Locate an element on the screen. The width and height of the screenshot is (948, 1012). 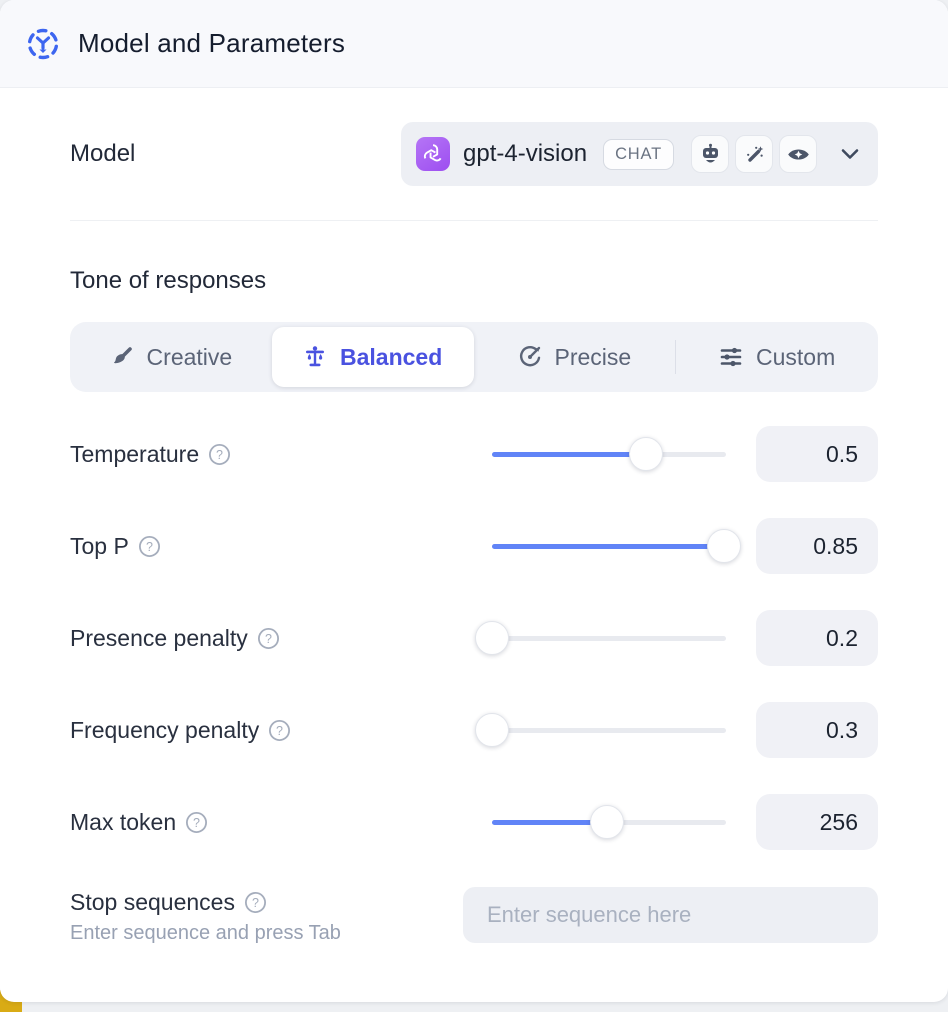
param-row-max-token: Max token ? 256 is located at coordinates (474, 822).